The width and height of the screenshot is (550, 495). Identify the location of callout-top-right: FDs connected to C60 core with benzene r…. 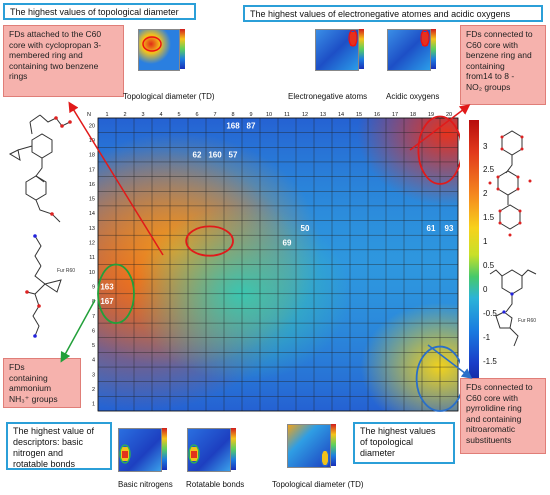
(503, 65).